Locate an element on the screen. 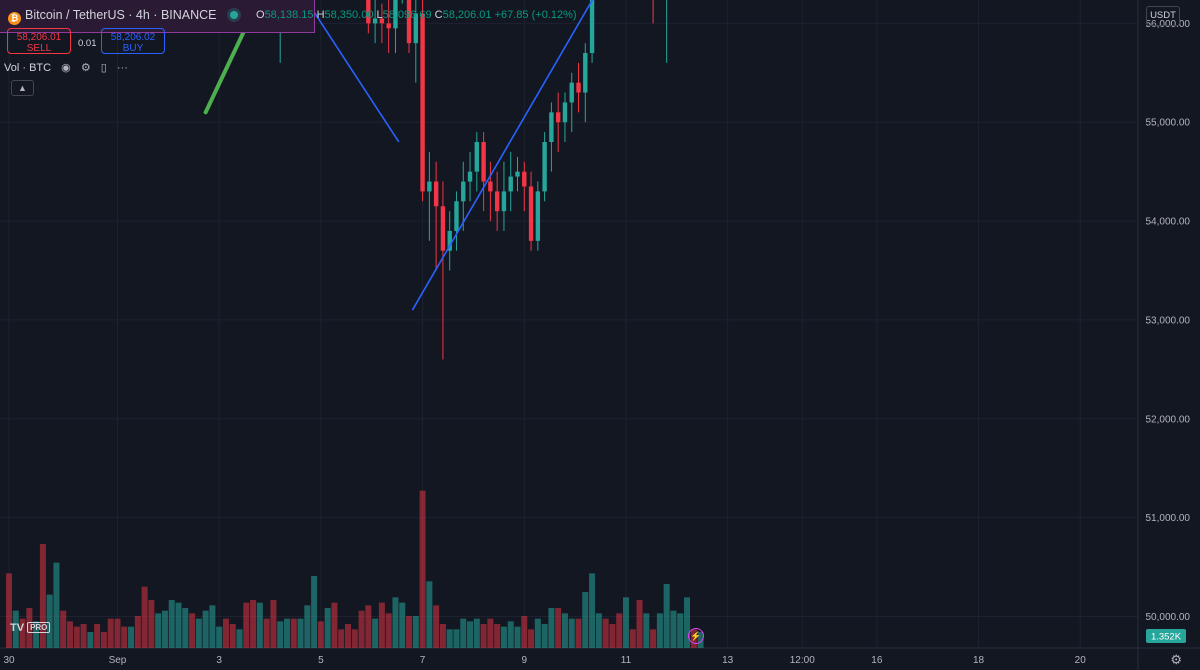 The width and height of the screenshot is (1200, 670). time-axis-tick-label: 13 is located at coordinates (728, 660).